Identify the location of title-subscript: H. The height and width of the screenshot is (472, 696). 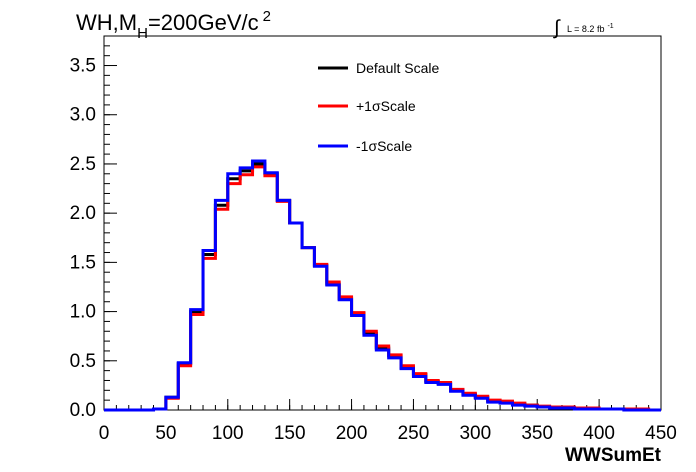
(142, 33).